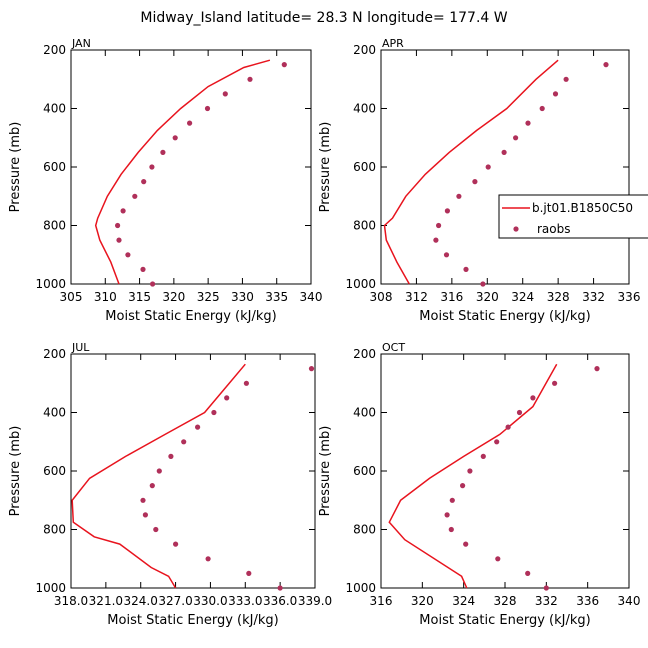  Describe the element at coordinates (15, 167) in the screenshot. I see `y-axis-label-jan: Pressure (mb)` at that location.